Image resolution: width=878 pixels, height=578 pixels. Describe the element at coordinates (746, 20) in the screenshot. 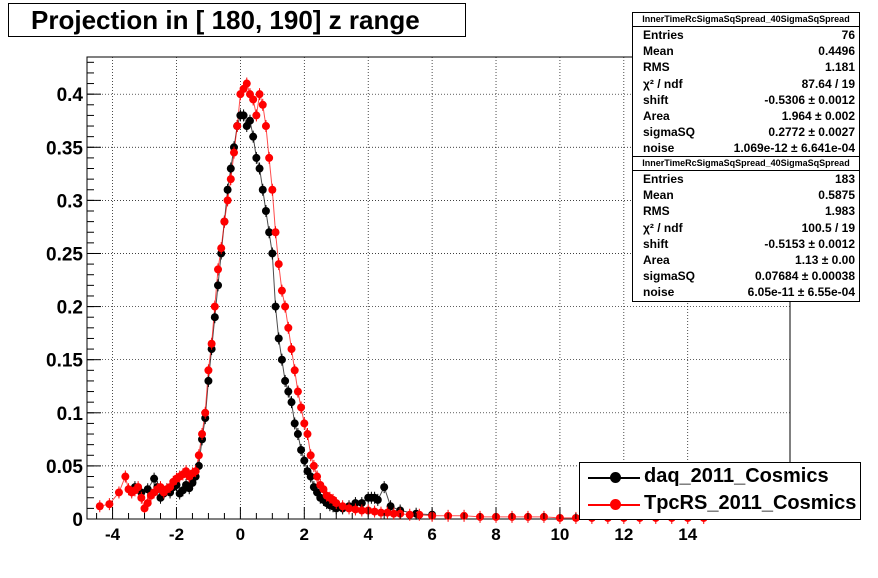

I see `stats-header: InnerTimeRcSigmaSqSpread_40SigmaSqSpread` at that location.